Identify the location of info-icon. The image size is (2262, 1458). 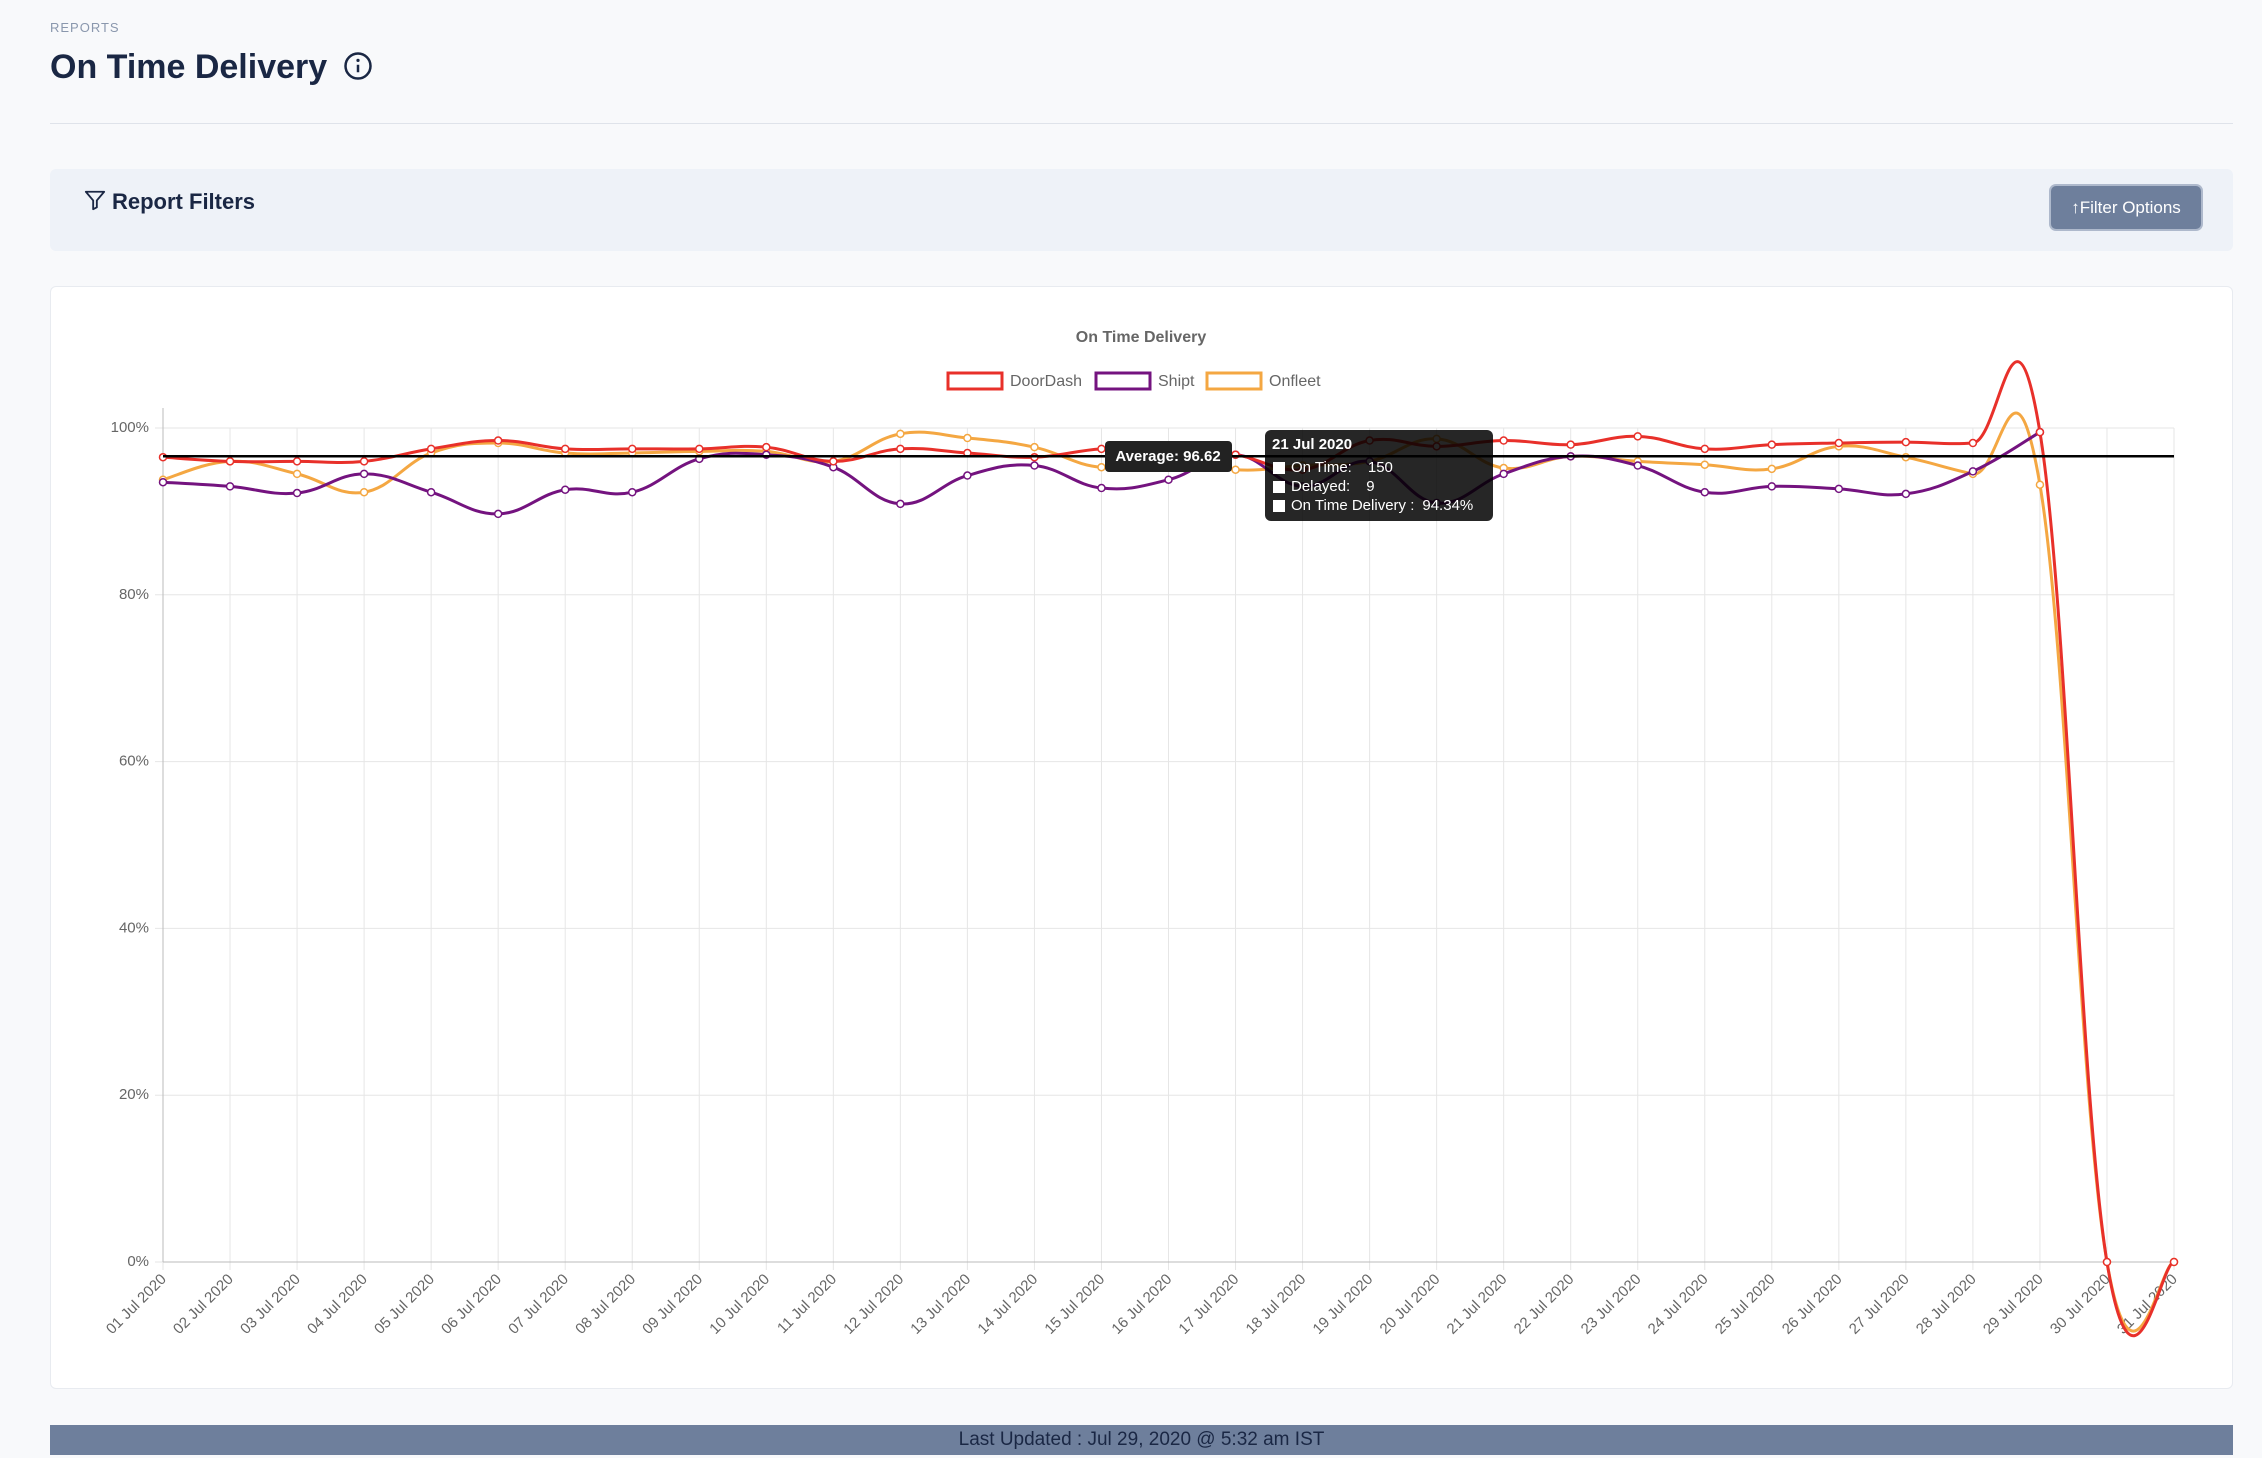
(358, 66).